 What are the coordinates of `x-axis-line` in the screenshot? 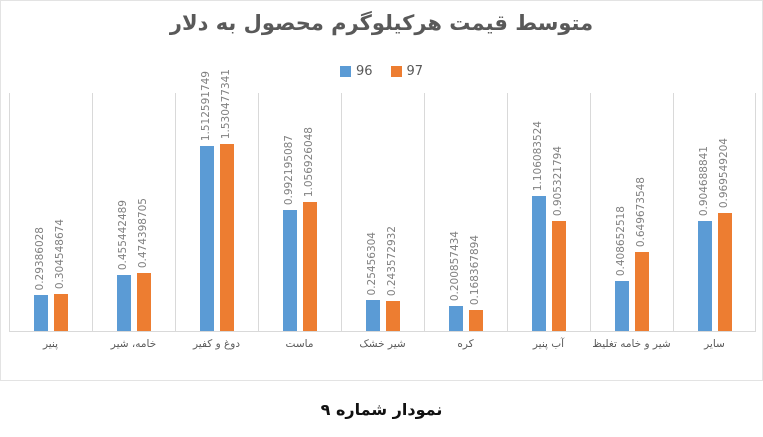 It's located at (382, 331).